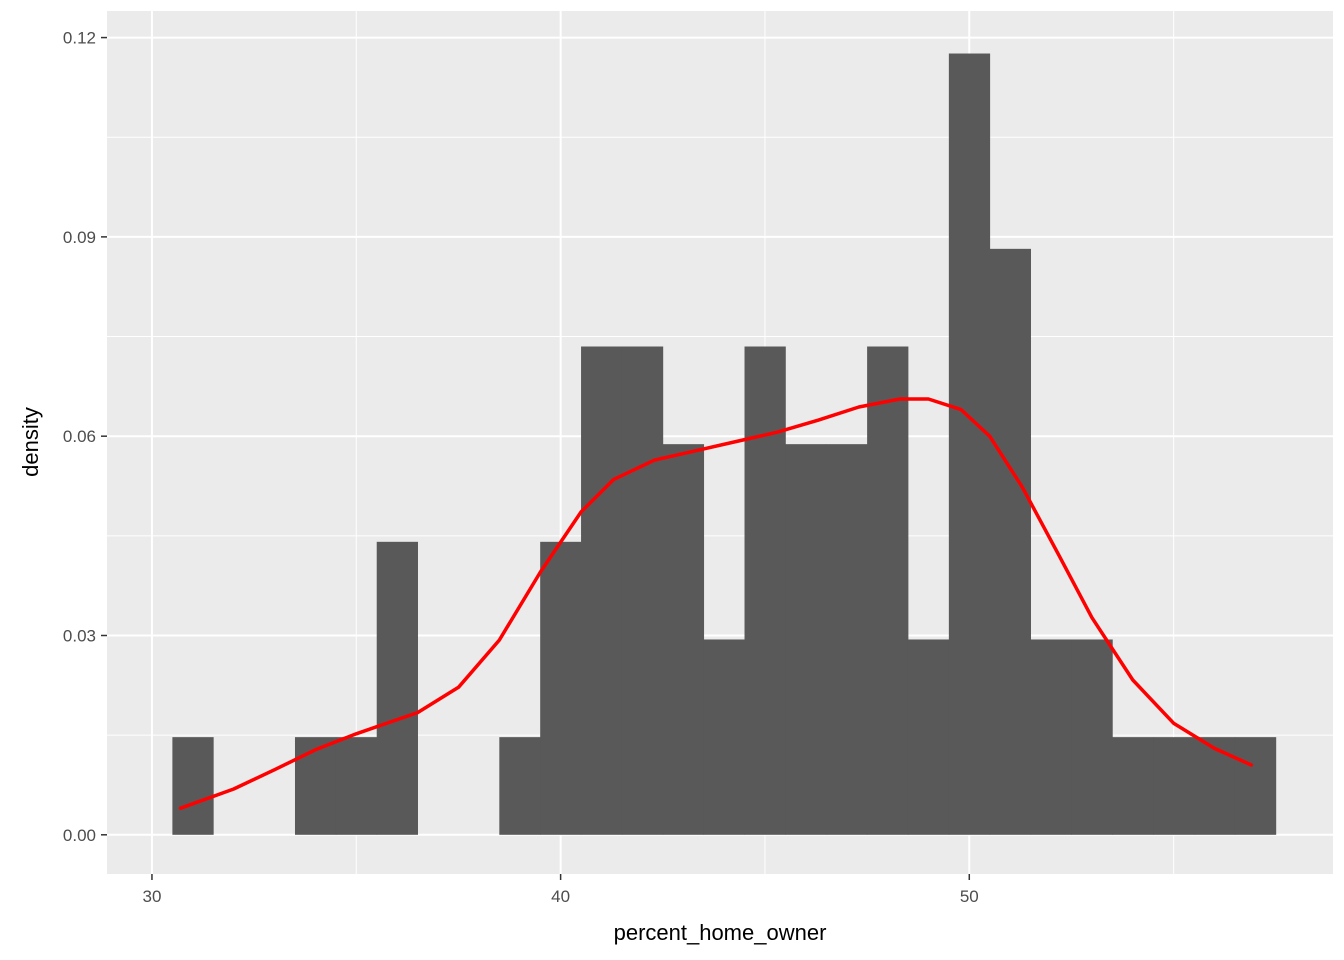 The height and width of the screenshot is (960, 1344). I want to click on x-axis: 30 40 50, so click(560, 890).